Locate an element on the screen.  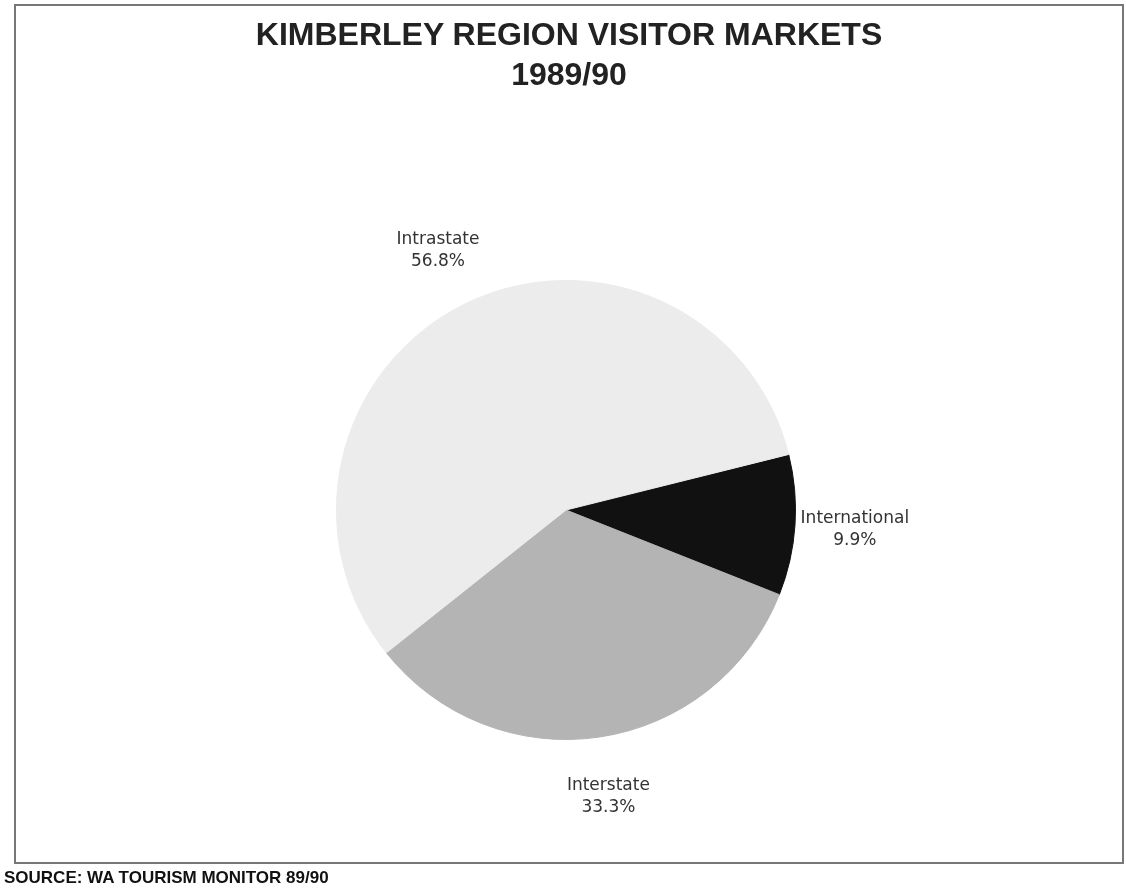
data-label: 56.8% is located at coordinates (438, 259).